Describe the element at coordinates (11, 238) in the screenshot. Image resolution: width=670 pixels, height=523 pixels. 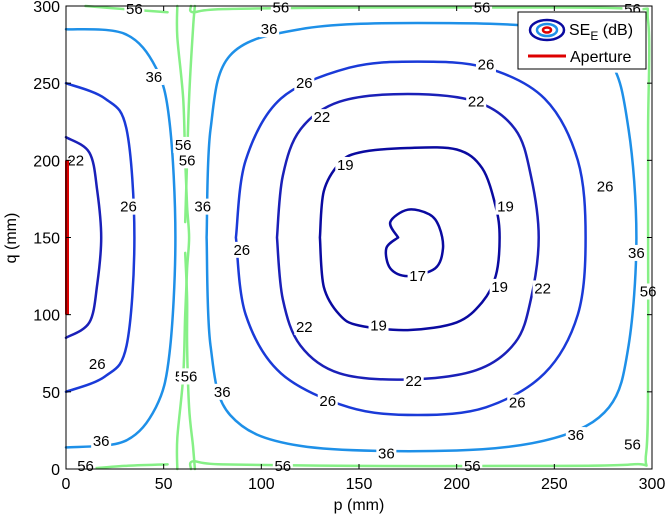
I see `y-axis-label: q (mm)` at that location.